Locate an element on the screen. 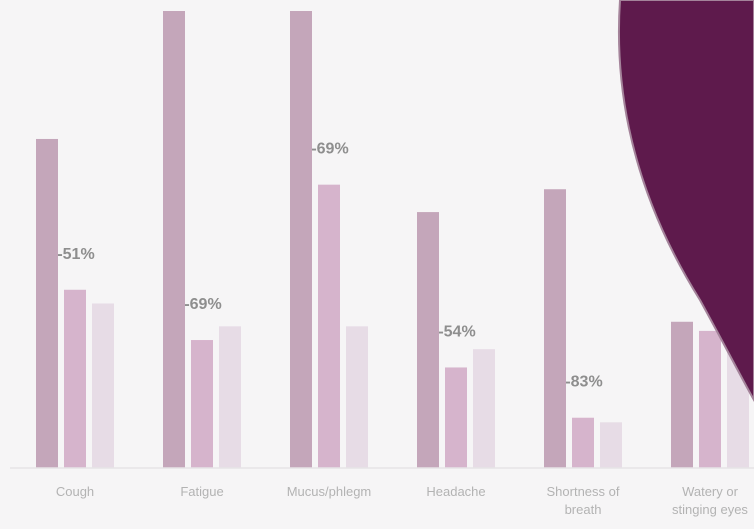  category-label: Fatigue is located at coordinates (201, 491).